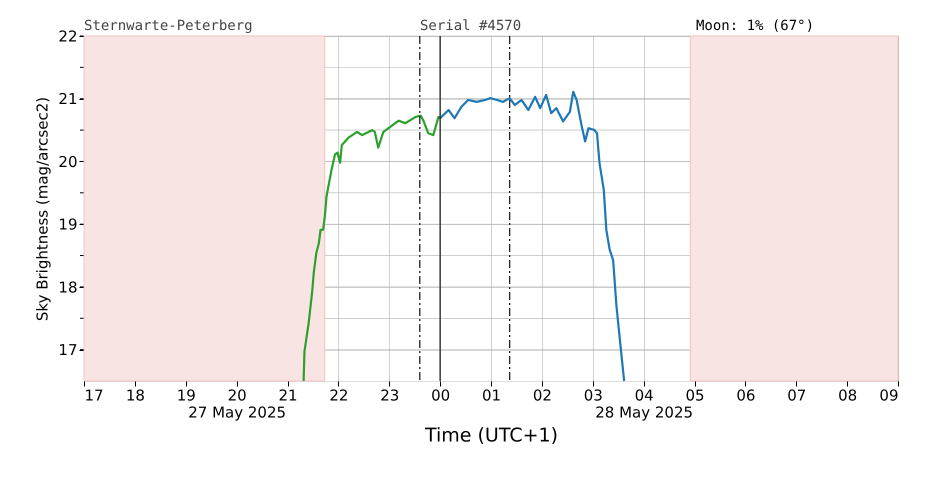 This screenshot has width=926, height=488. What do you see at coordinates (94, 395) in the screenshot?
I see `x-tick-label: 17` at bounding box center [94, 395].